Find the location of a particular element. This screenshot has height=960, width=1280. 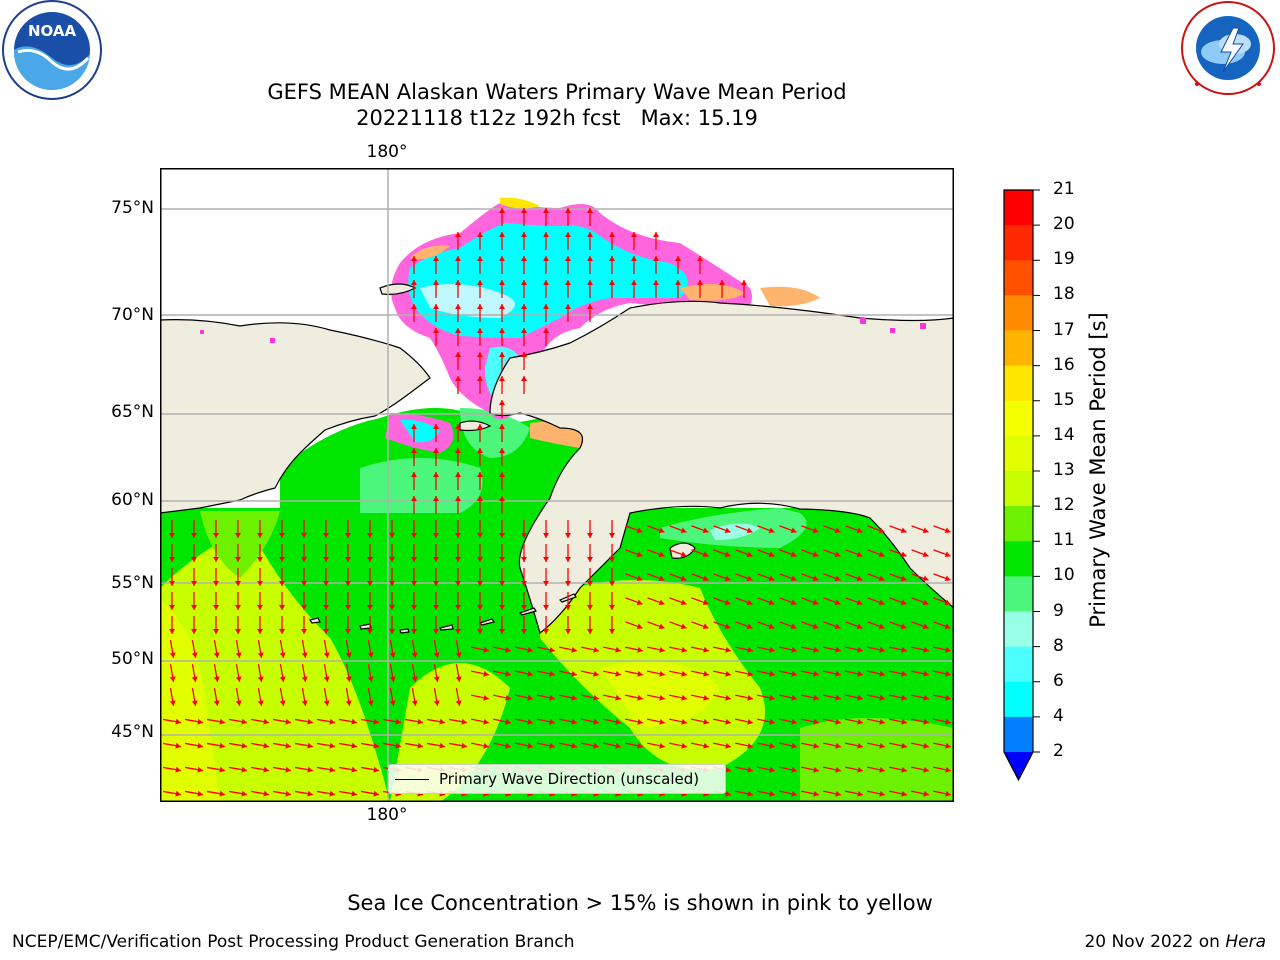

colorbar-tick-label: 19 is located at coordinates (1064, 259).